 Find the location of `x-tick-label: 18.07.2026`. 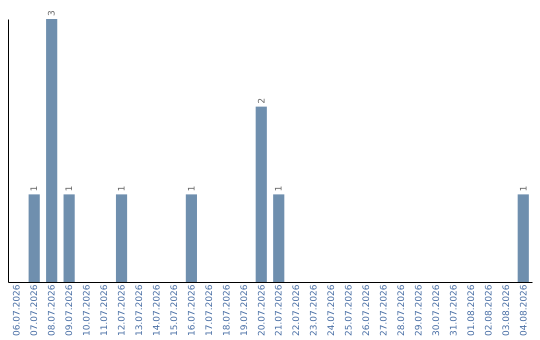

x-tick-label: 18.07.2026 is located at coordinates (227, 310).